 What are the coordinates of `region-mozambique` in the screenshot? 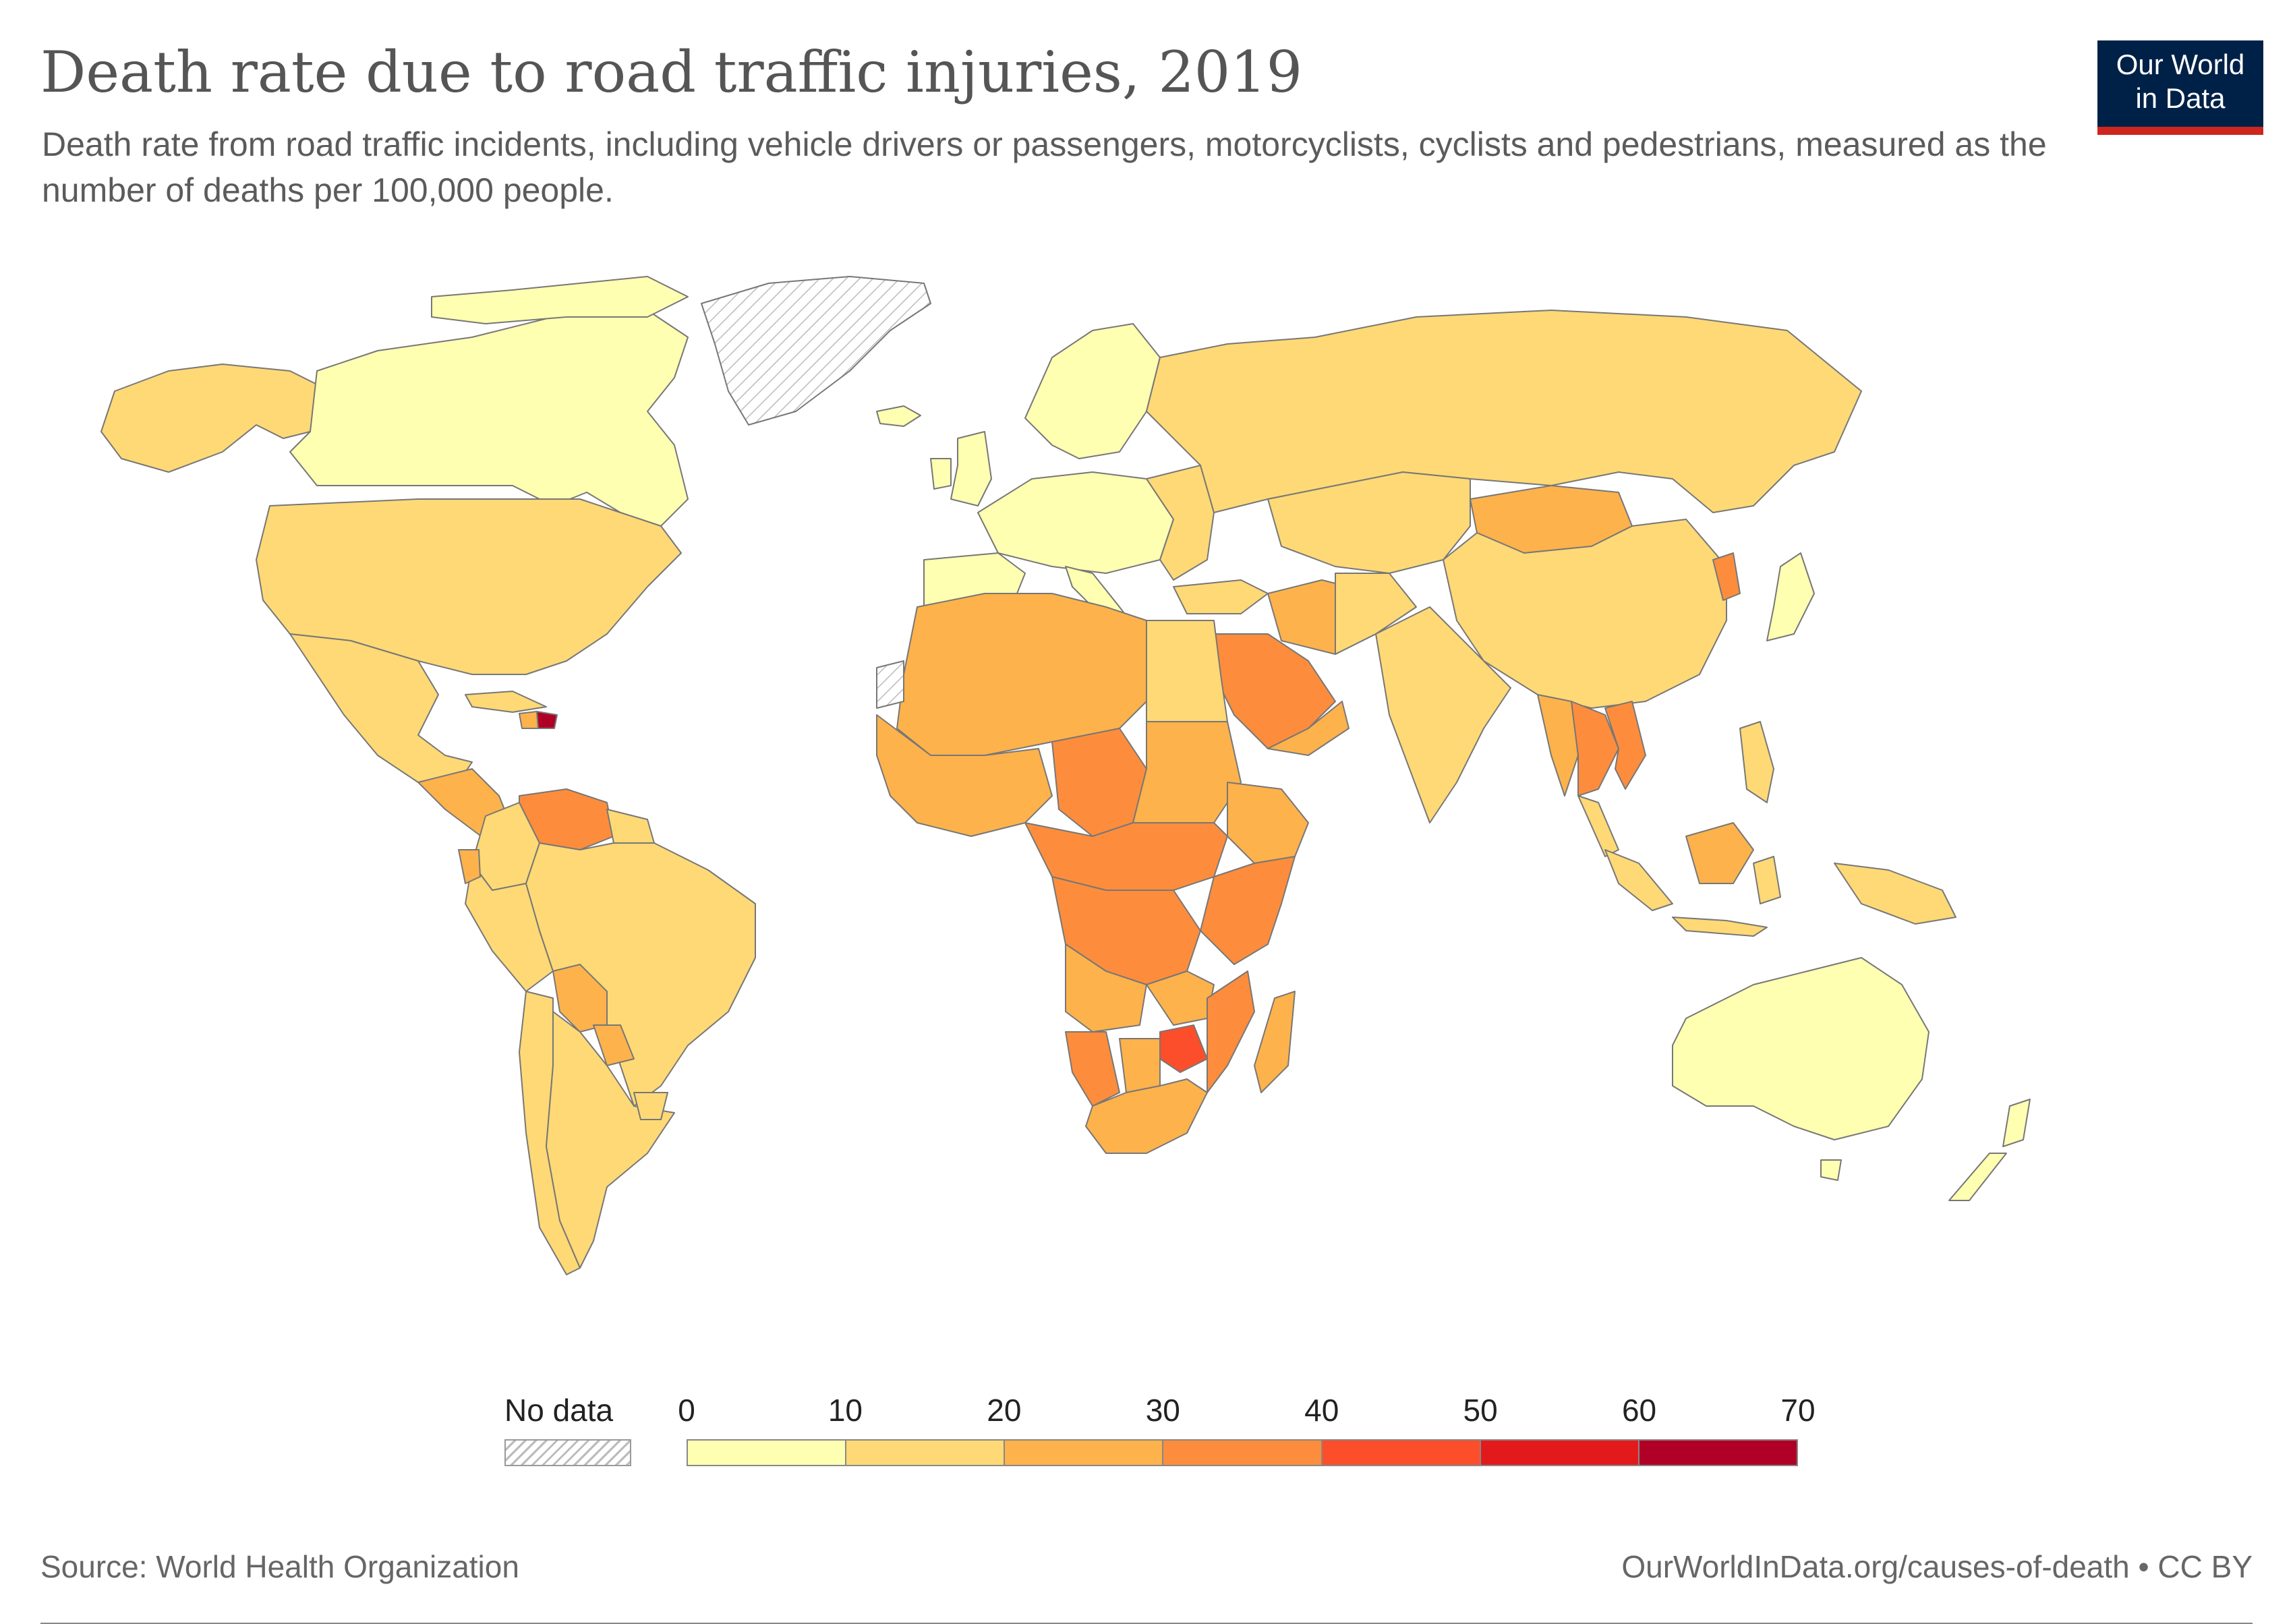 It's located at (1231, 1031).